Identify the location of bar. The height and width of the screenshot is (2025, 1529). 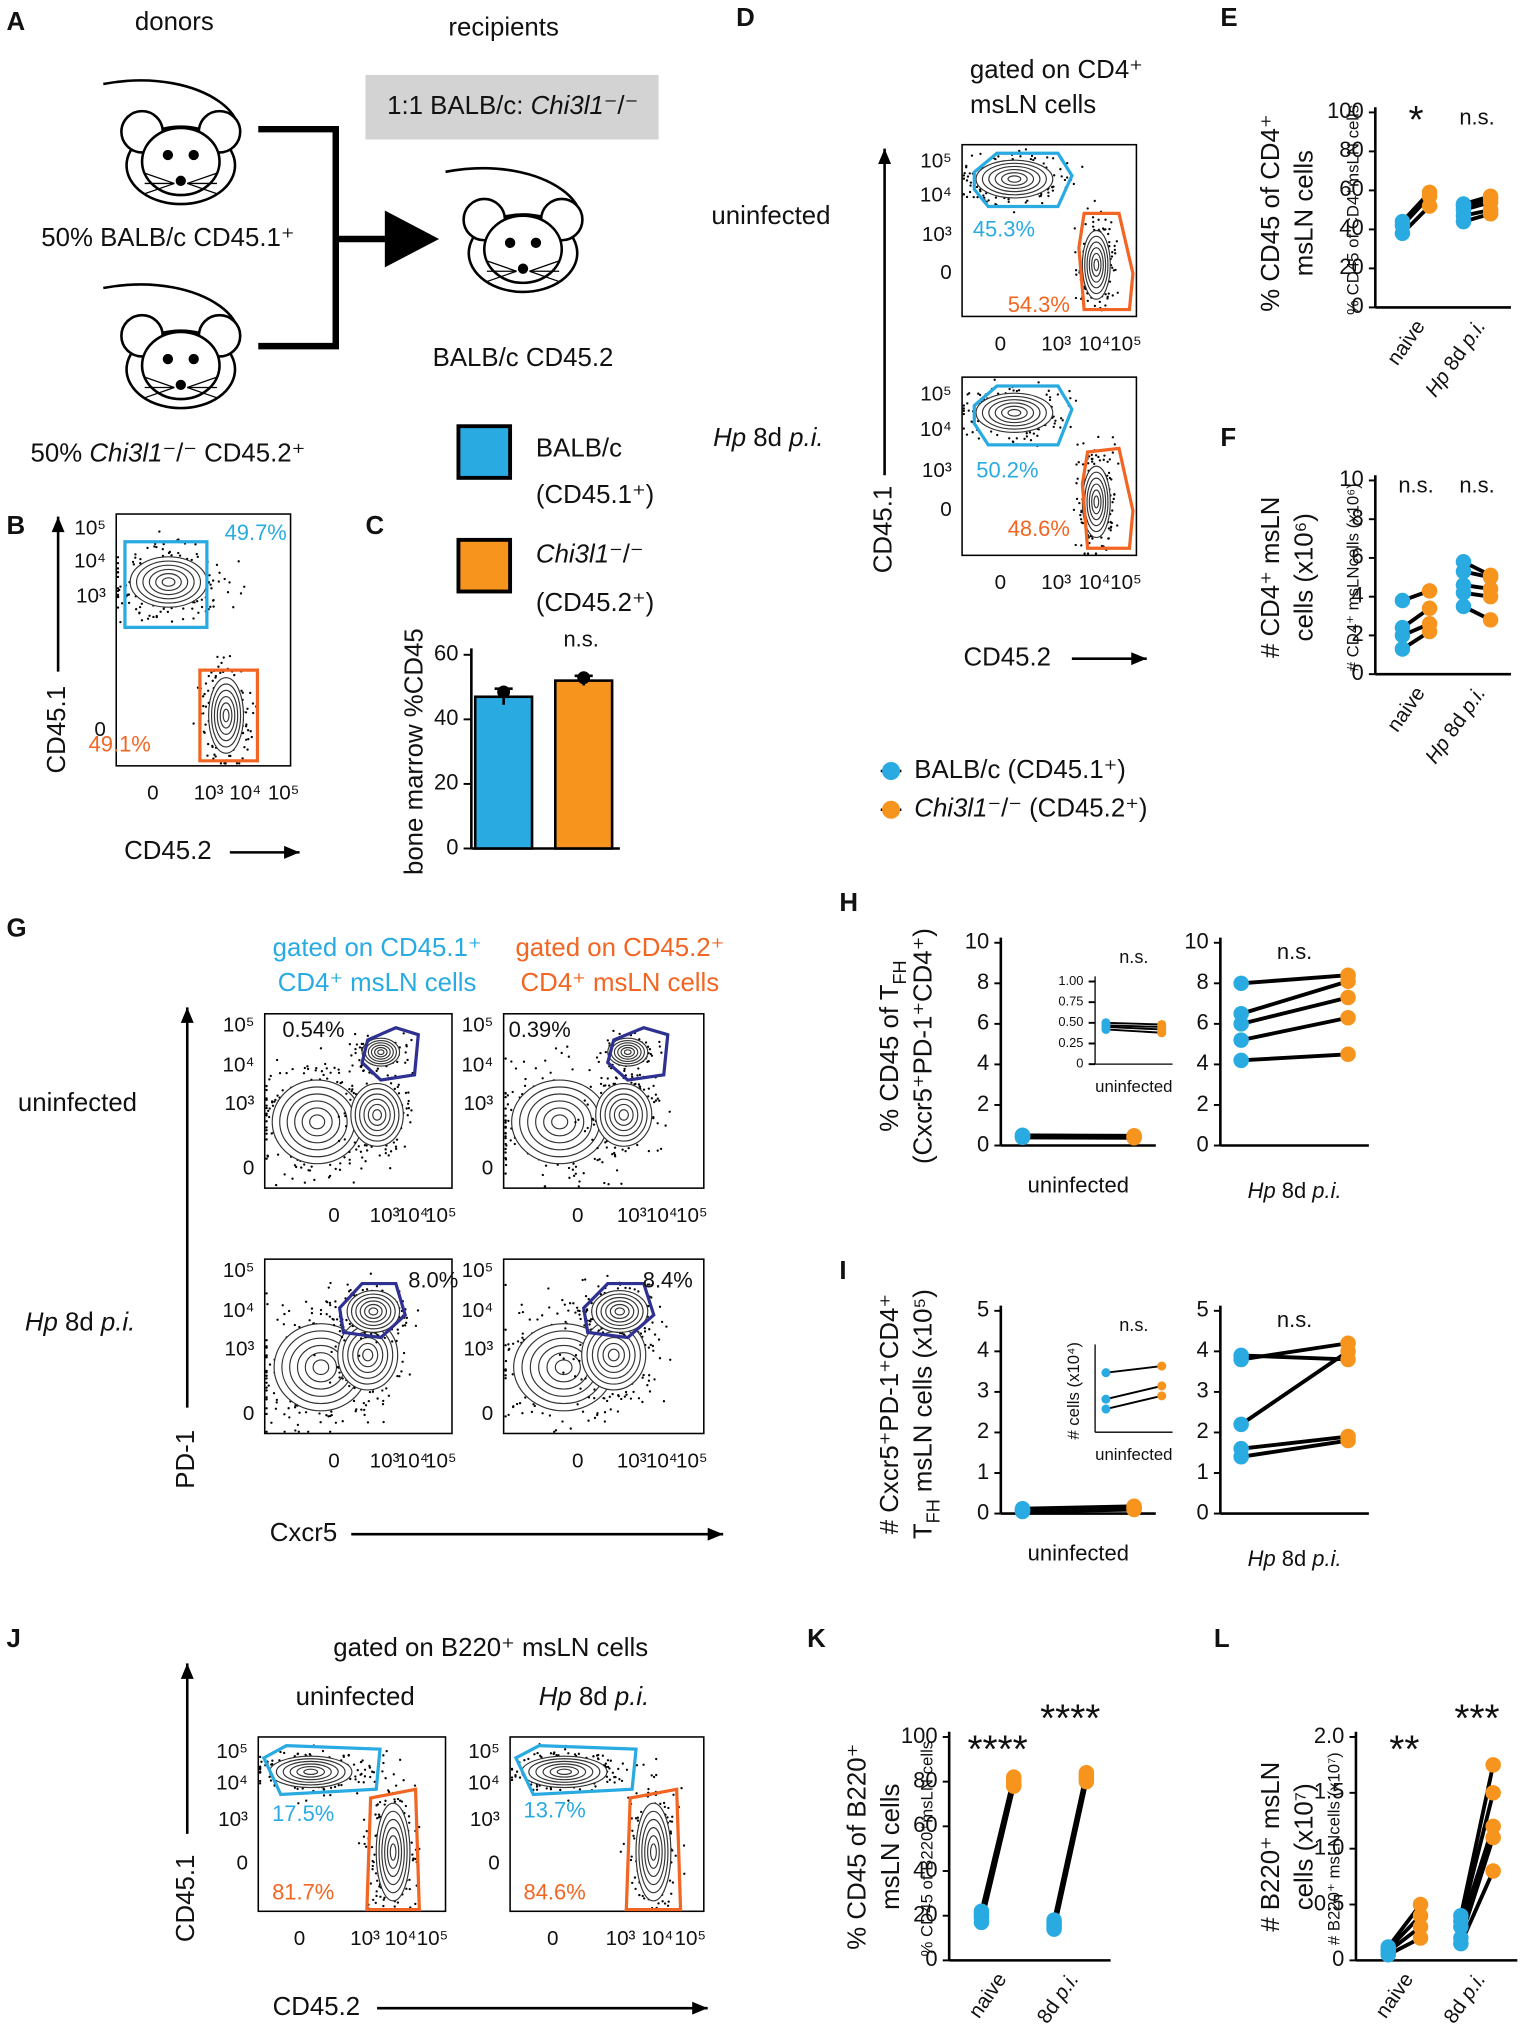
(503, 772).